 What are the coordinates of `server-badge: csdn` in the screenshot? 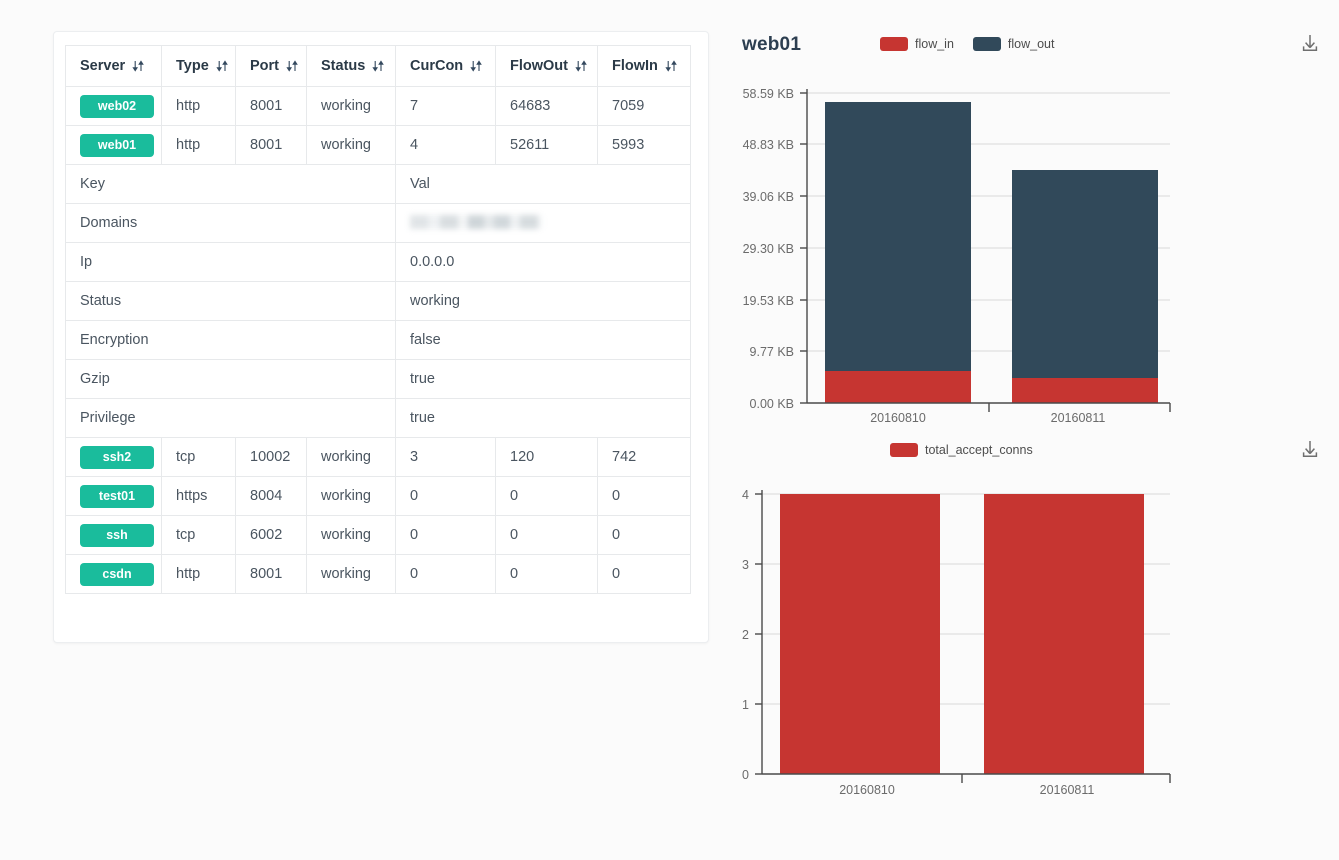 It's located at (117, 574).